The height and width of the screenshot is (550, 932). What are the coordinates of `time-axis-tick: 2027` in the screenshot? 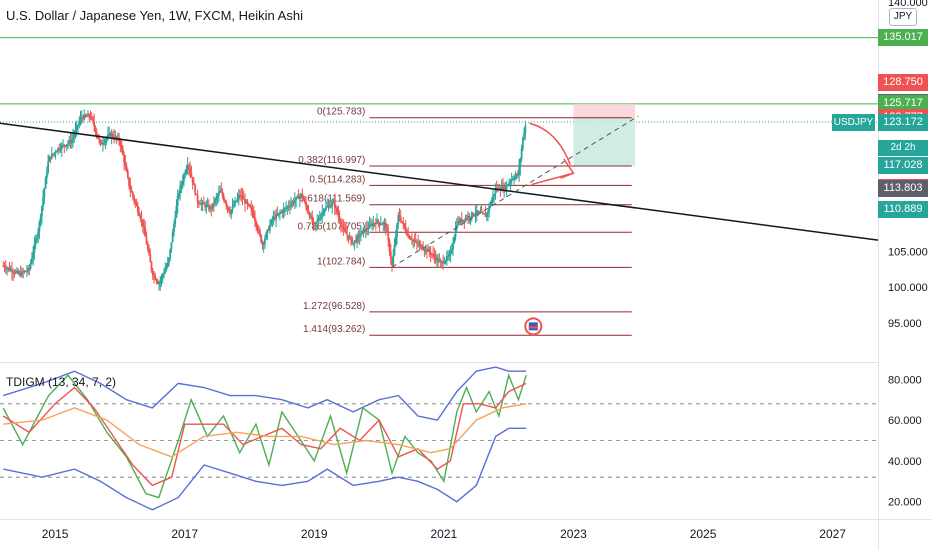 It's located at (832, 534).